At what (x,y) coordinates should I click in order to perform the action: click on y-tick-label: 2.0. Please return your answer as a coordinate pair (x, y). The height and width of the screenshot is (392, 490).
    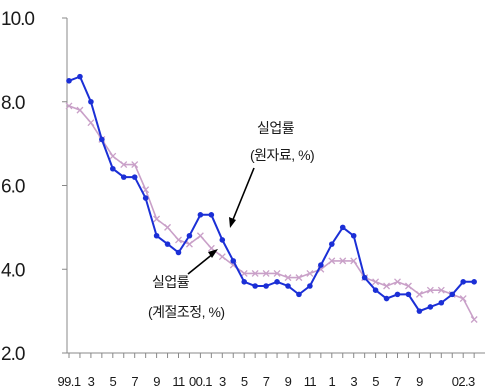
    Looking at the image, I should click on (13, 354).